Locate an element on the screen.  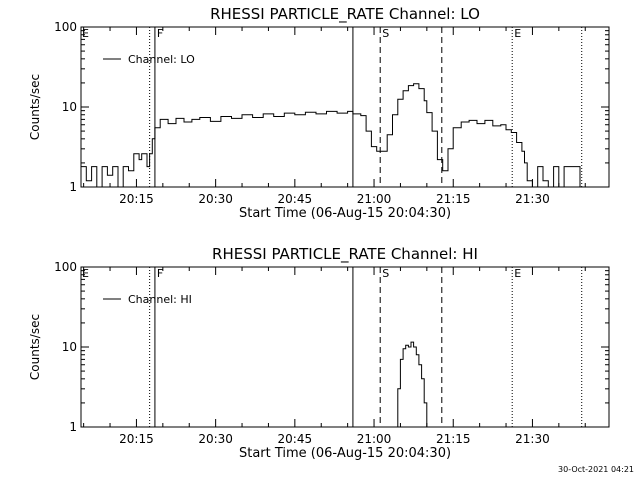
footer-timestamp: 30-Oct-2021 04:21 is located at coordinates (596, 469).